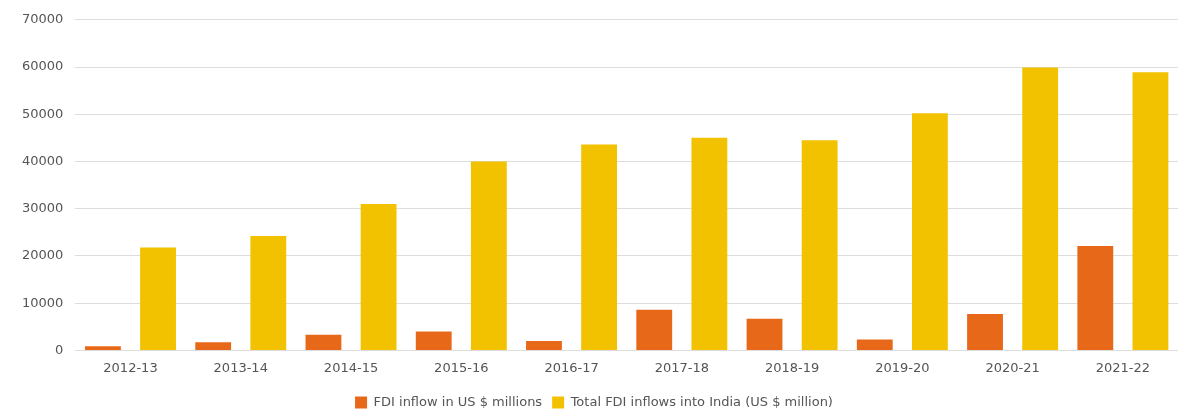  I want to click on y-tick-label: 20000, so click(43, 255).